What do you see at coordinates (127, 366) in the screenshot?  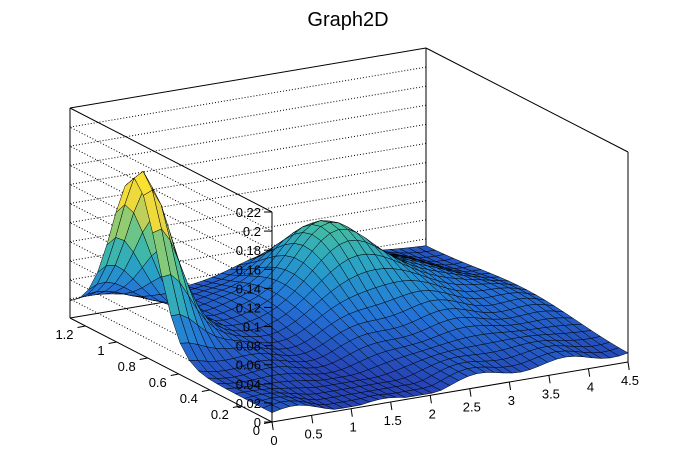 I see `y-tick-label: 0.8` at bounding box center [127, 366].